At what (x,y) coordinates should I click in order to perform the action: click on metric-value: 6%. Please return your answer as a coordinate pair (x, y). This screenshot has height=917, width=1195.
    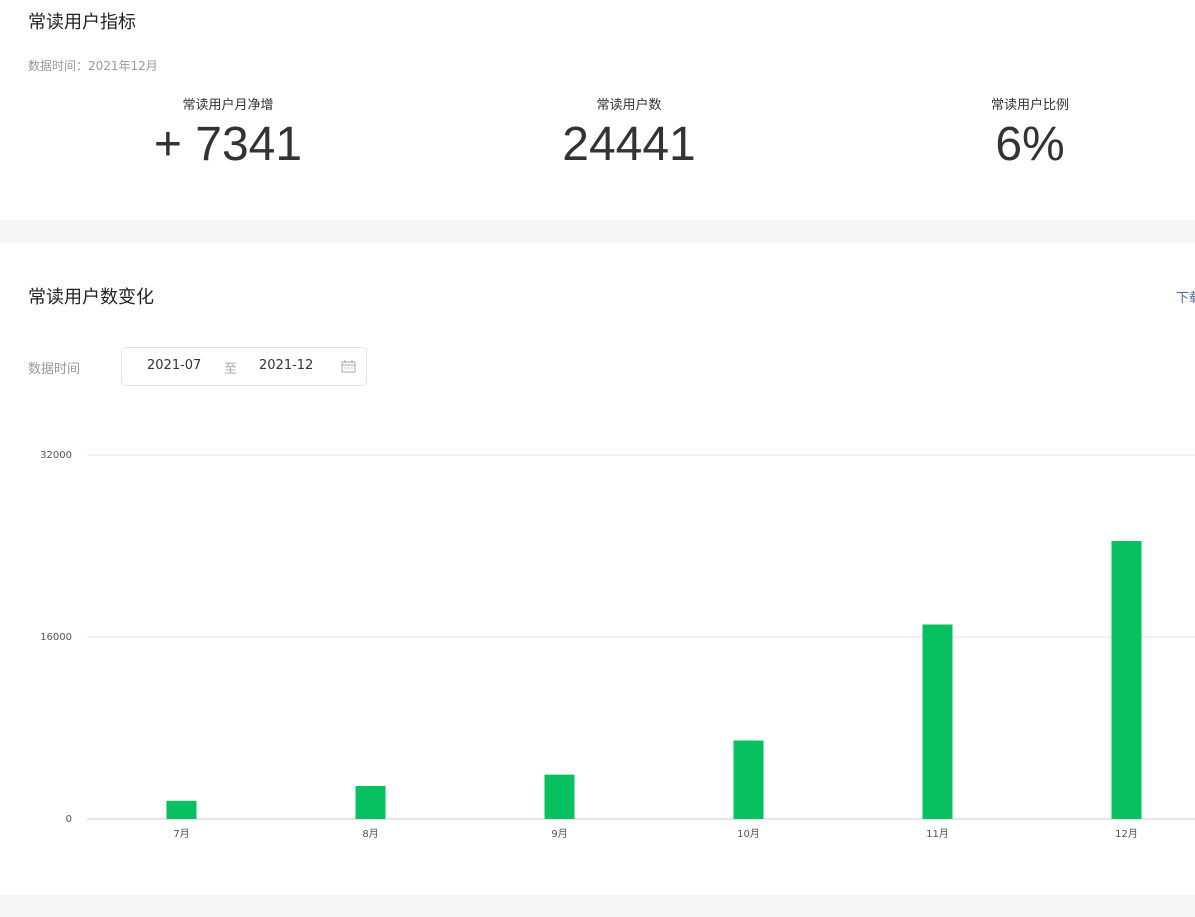
    Looking at the image, I should click on (1030, 144).